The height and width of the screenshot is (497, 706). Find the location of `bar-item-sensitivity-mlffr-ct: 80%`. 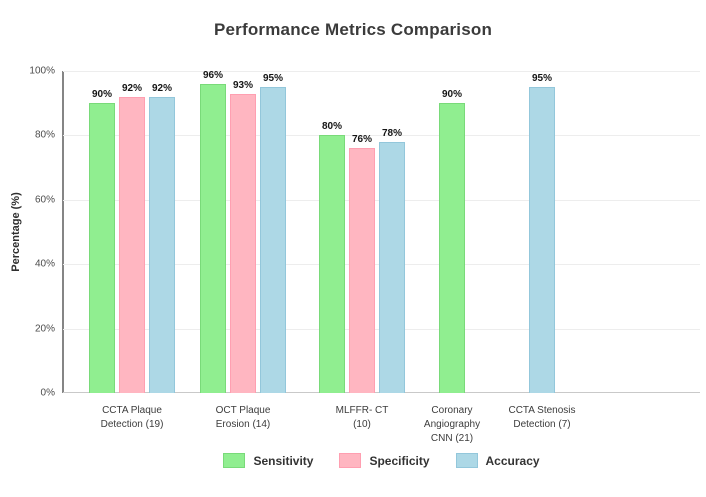

bar-item-sensitivity-mlffr-ct: 80% is located at coordinates (332, 257).